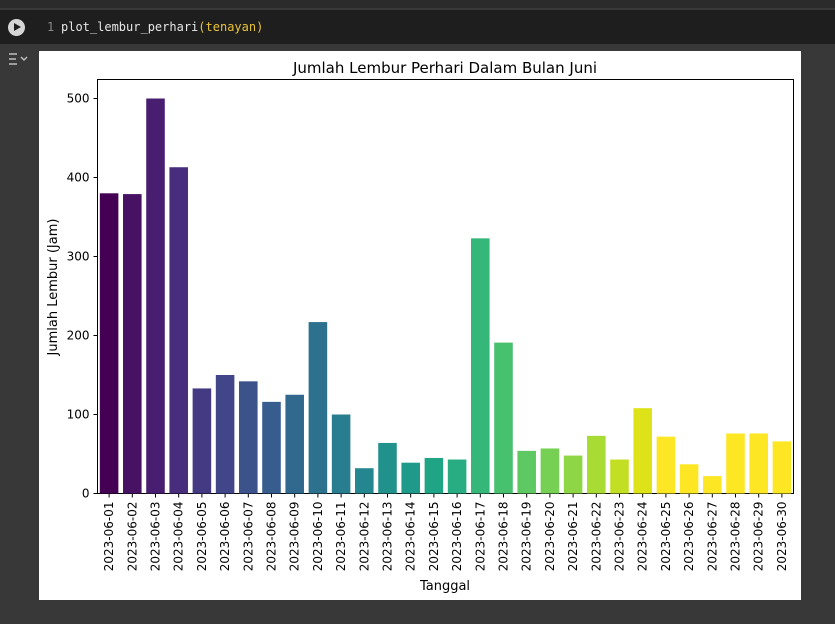  I want to click on y-tick-label: 300, so click(78, 257).